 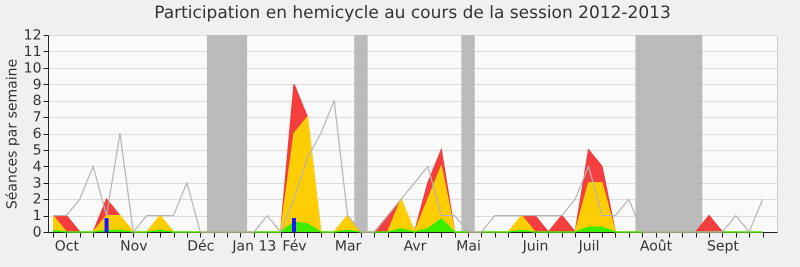 I want to click on x-tick-label: Juil, so click(x=589, y=246).